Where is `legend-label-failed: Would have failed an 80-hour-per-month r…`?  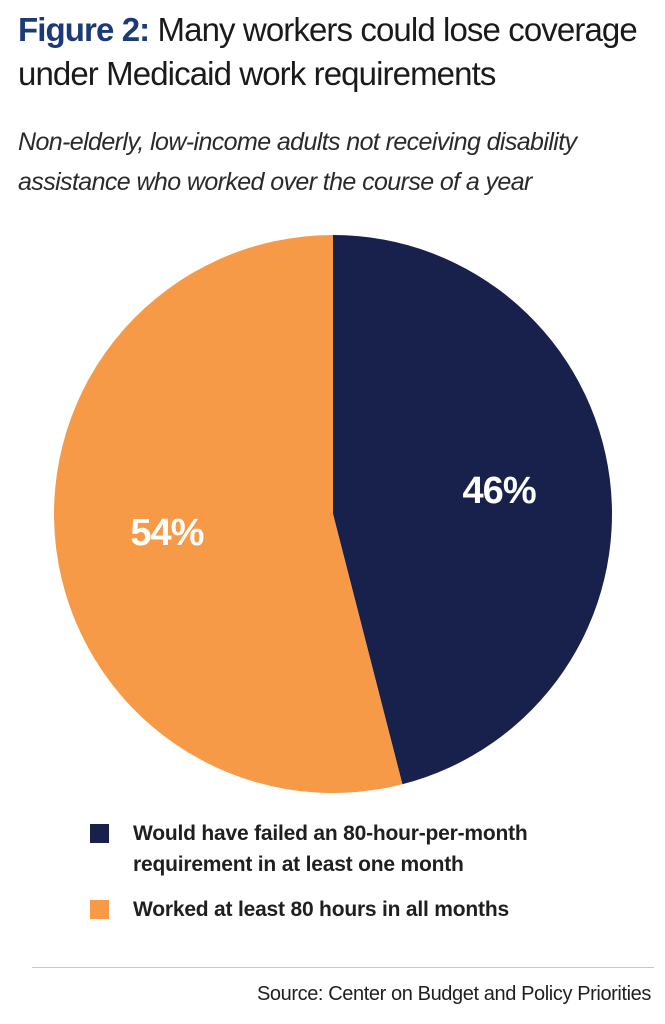
legend-label-failed: Would have failed an 80-hour-per-month r… is located at coordinates (330, 849).